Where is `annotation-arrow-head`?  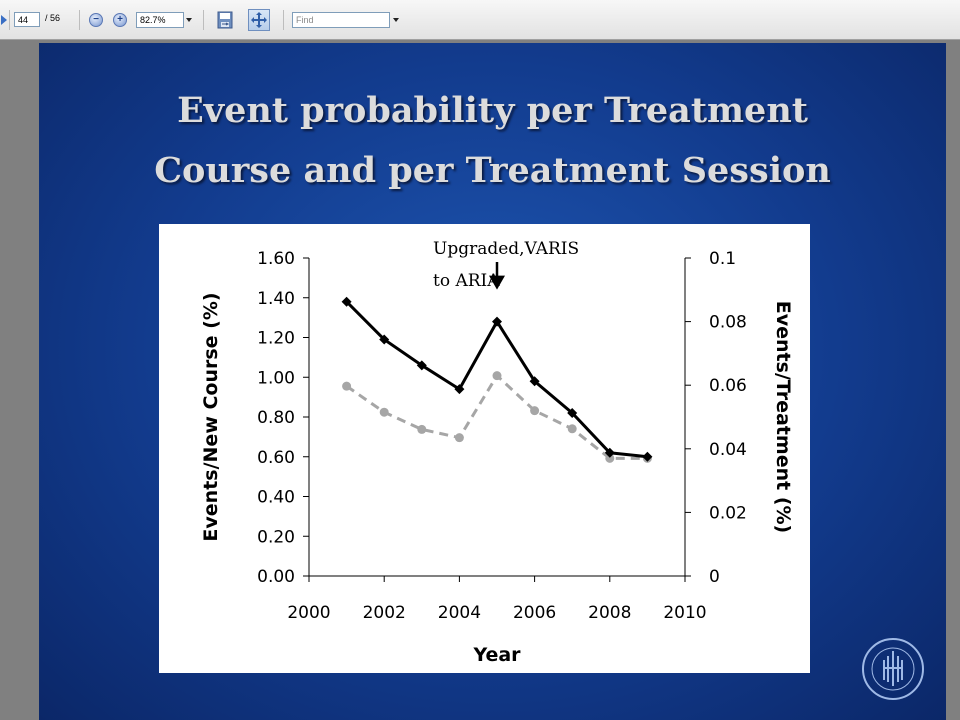
annotation-arrow-head is located at coordinates (497, 282).